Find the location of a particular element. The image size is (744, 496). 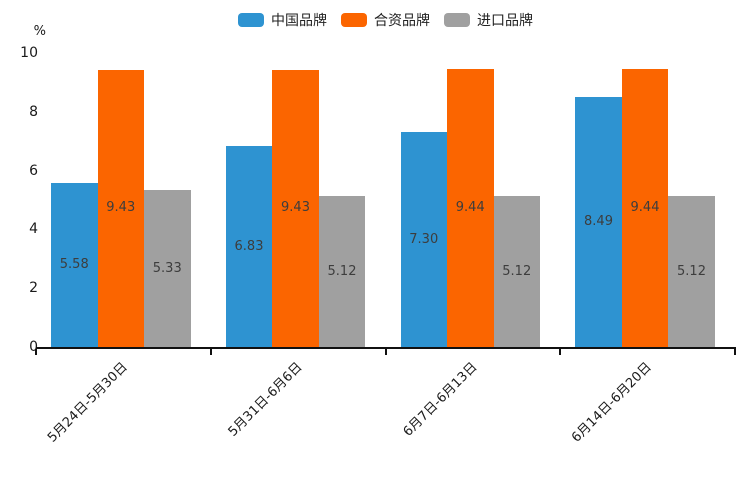

y-tick-label: 6 is located at coordinates (33, 170).